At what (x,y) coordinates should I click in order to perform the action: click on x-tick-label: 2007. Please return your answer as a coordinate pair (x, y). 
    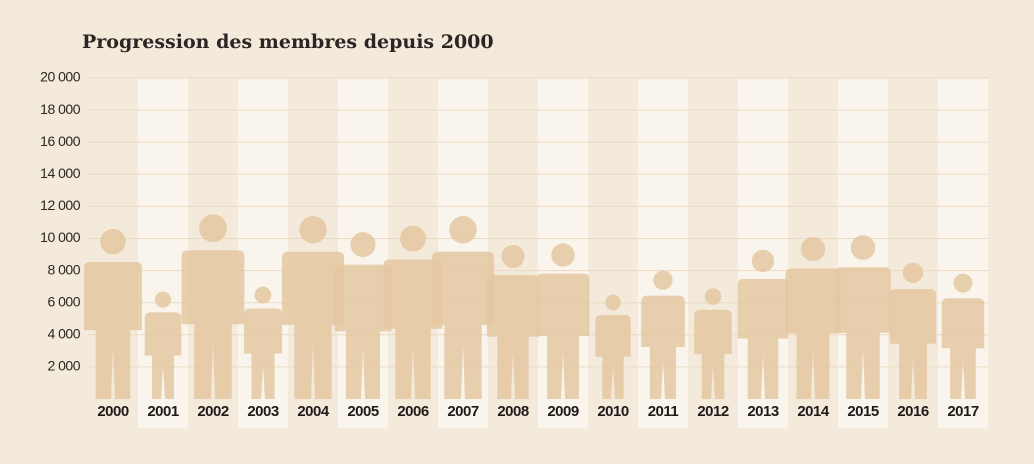
    Looking at the image, I should click on (463, 411).